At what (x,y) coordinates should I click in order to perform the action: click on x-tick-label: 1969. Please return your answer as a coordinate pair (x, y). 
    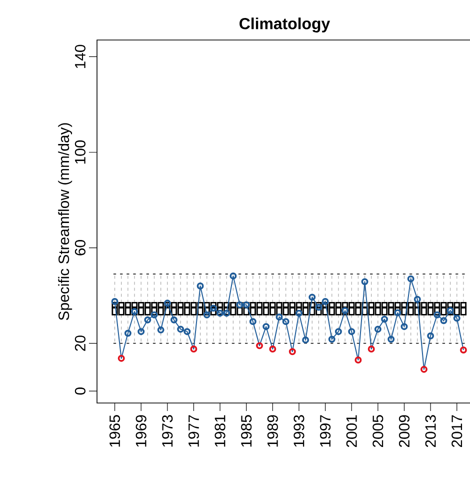
    Looking at the image, I should click on (141, 431).